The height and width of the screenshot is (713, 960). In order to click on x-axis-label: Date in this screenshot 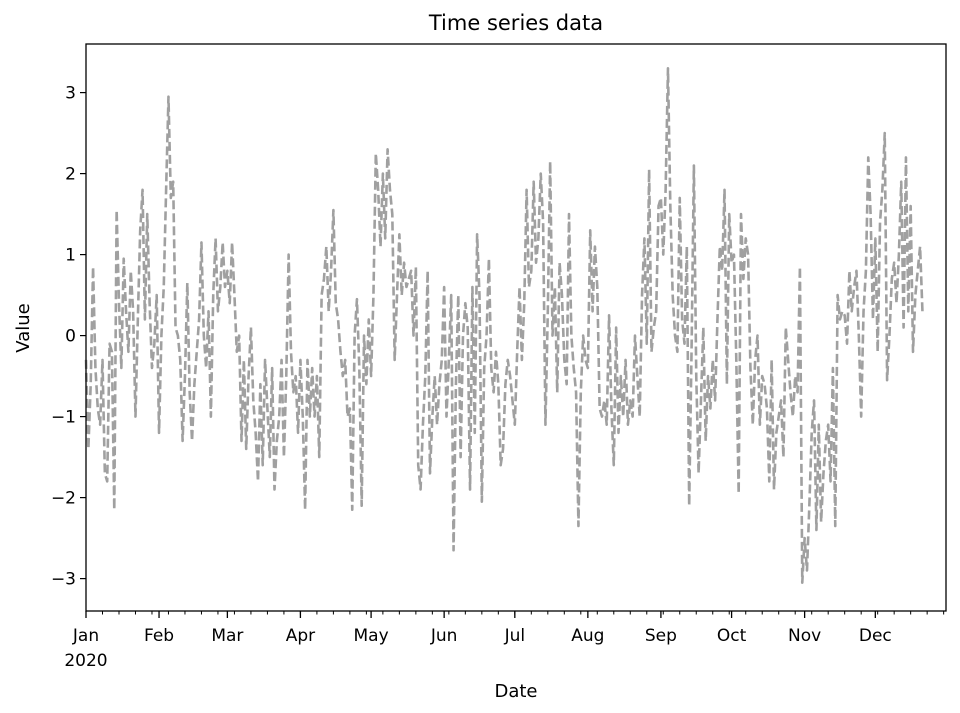, I will do `click(515, 691)`.